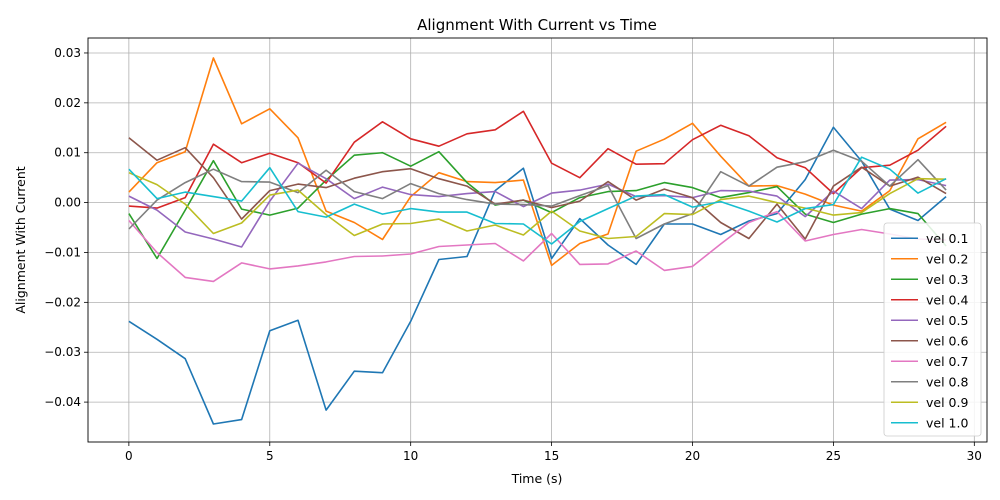 The image size is (1000, 500). I want to click on legend-label: vel 0.9, so click(947, 402).